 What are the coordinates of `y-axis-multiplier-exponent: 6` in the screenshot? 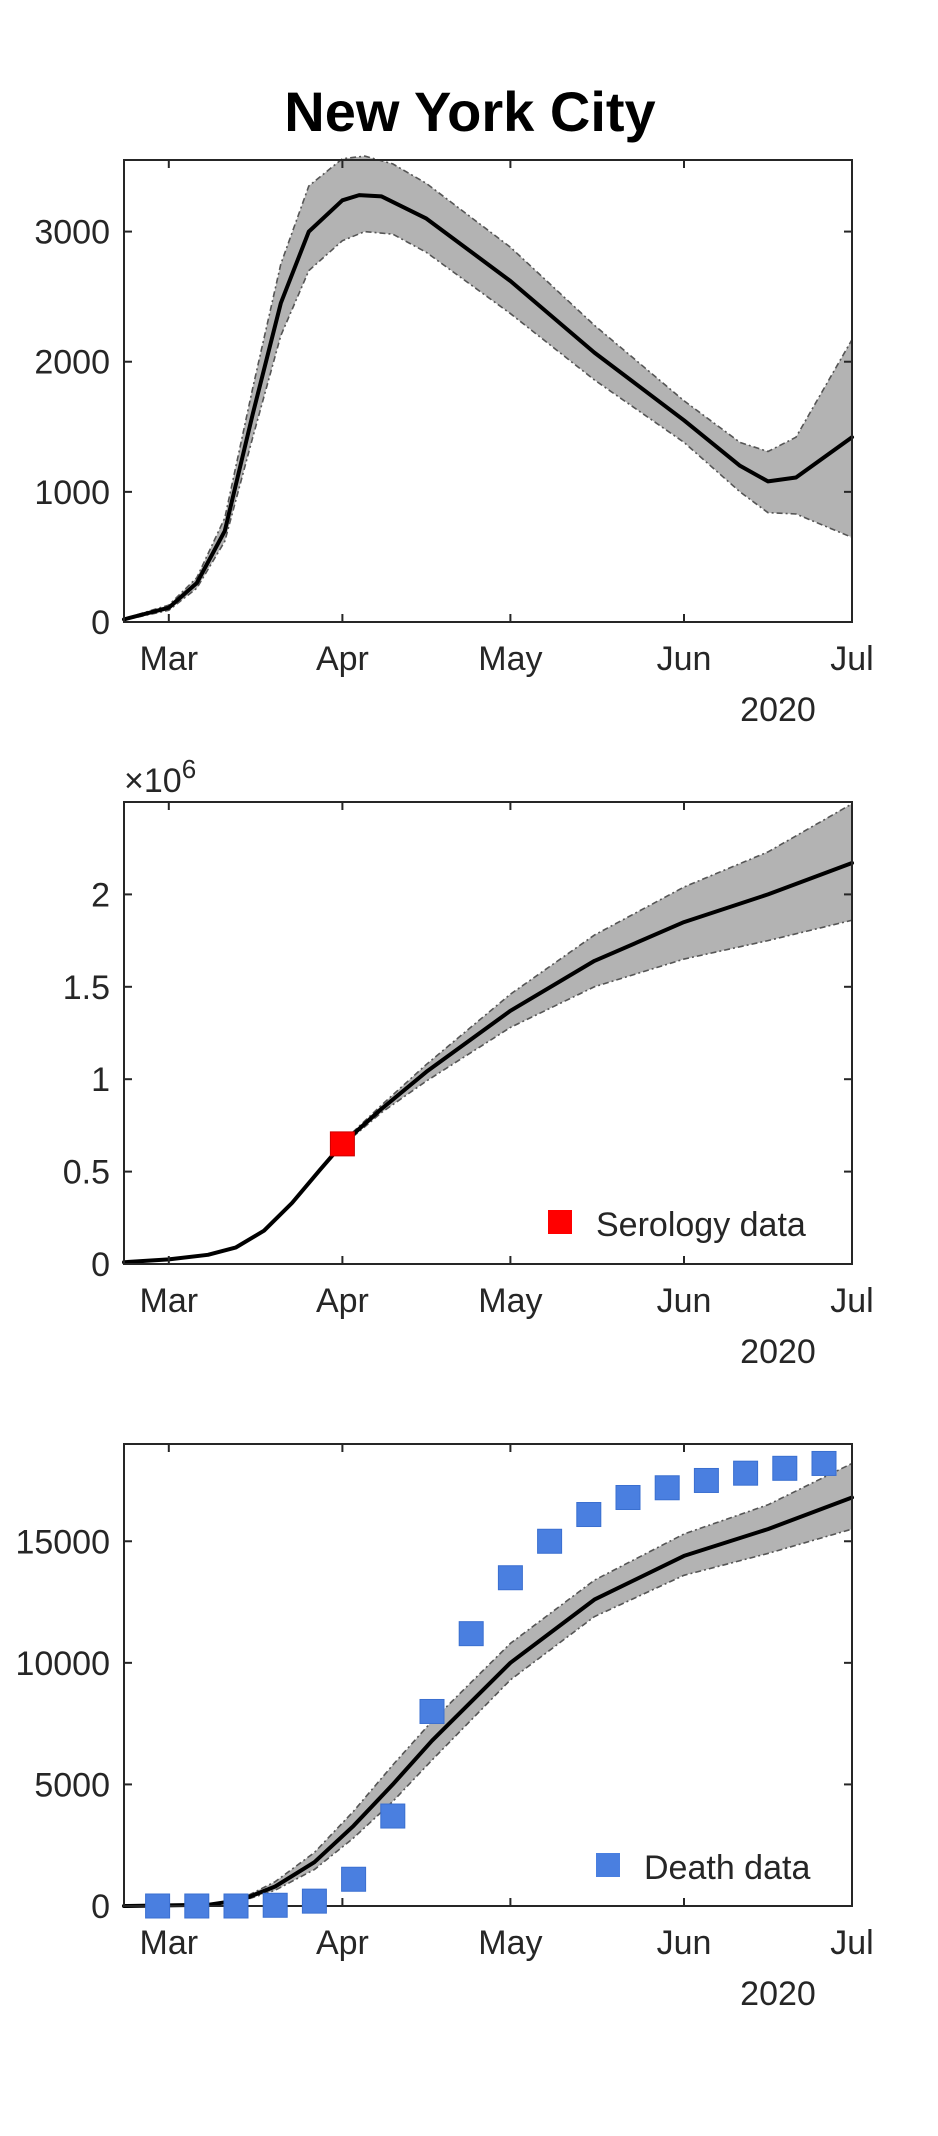 It's located at (189, 769).